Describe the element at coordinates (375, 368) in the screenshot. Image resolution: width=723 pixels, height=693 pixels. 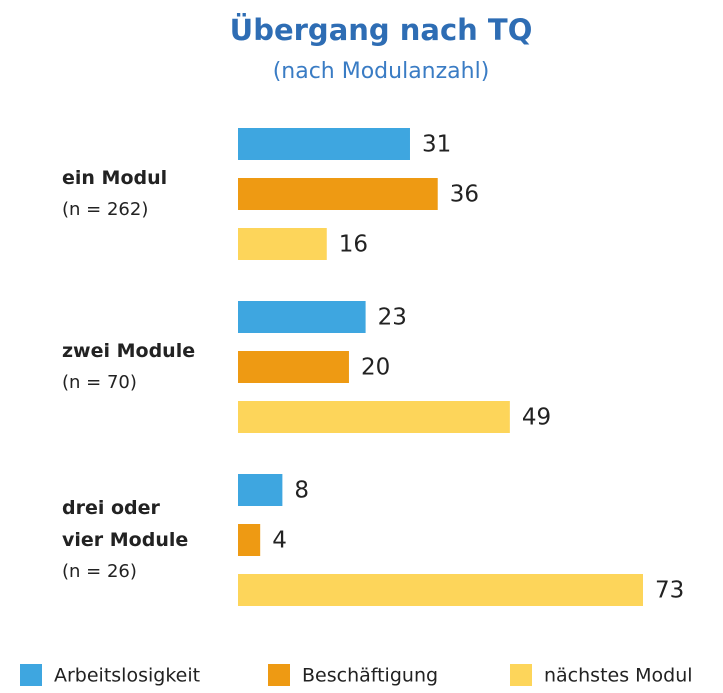
I see `value-label: 20` at that location.